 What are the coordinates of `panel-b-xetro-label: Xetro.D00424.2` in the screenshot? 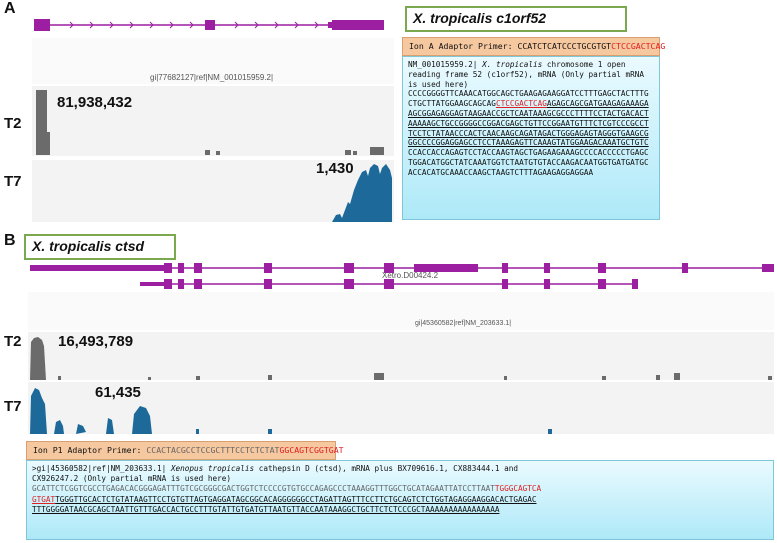 It's located at (410, 275).